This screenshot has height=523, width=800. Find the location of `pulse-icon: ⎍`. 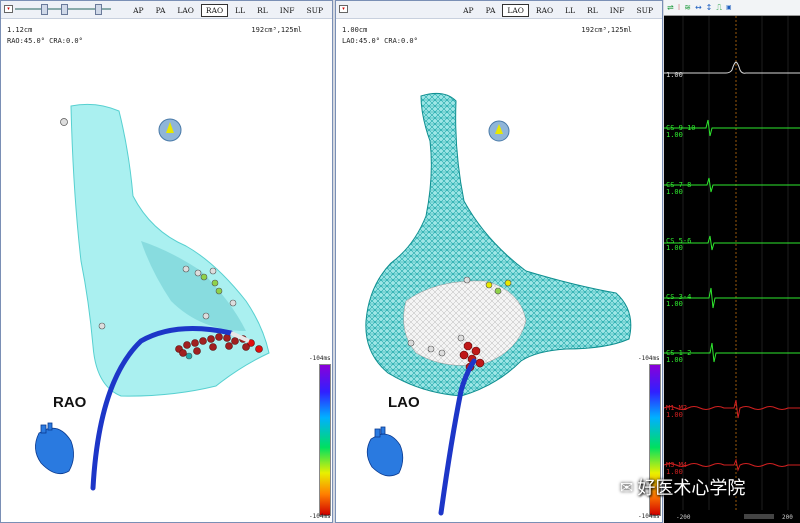

pulse-icon: ⎍ is located at coordinates (719, 7).